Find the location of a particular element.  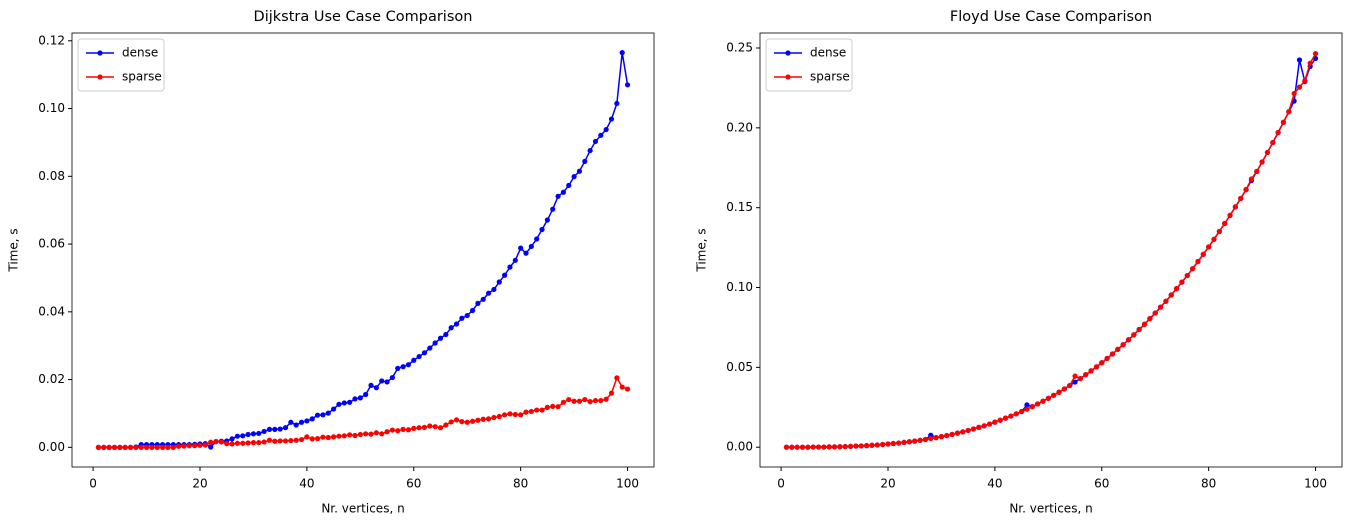

y-tick-label: 0.06 is located at coordinates (51, 244).